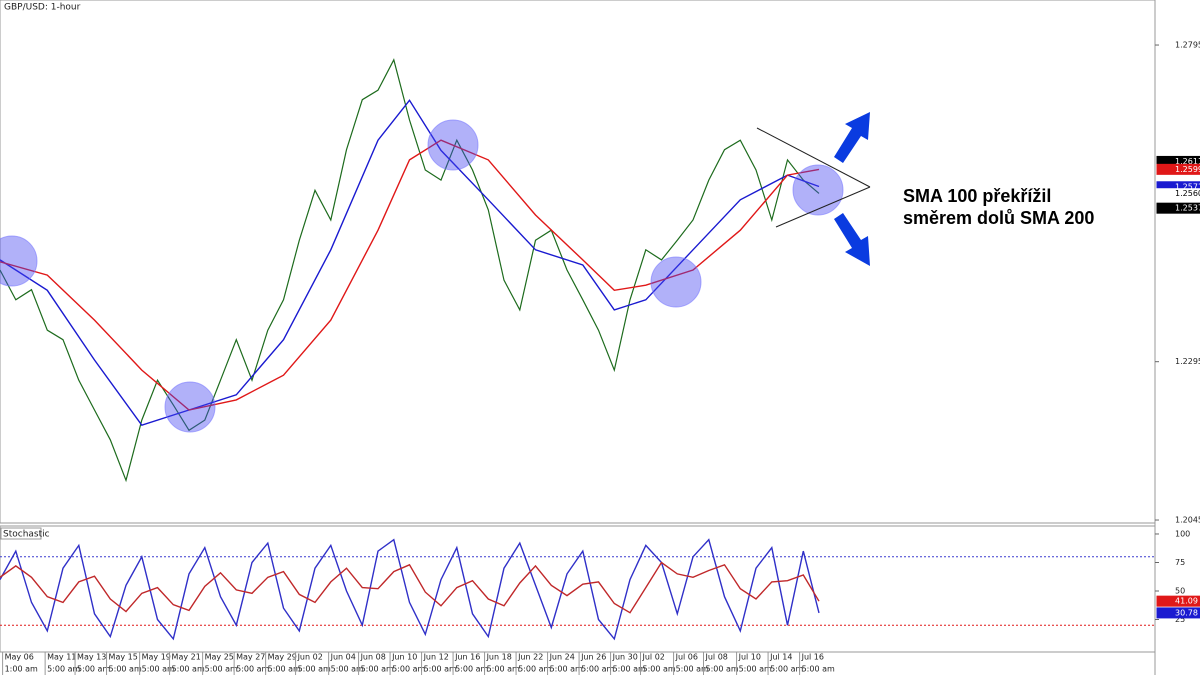 The height and width of the screenshot is (675, 1200). What do you see at coordinates (42, 8) in the screenshot?
I see `chart-title: GBP/USD: 1-hour` at bounding box center [42, 8].